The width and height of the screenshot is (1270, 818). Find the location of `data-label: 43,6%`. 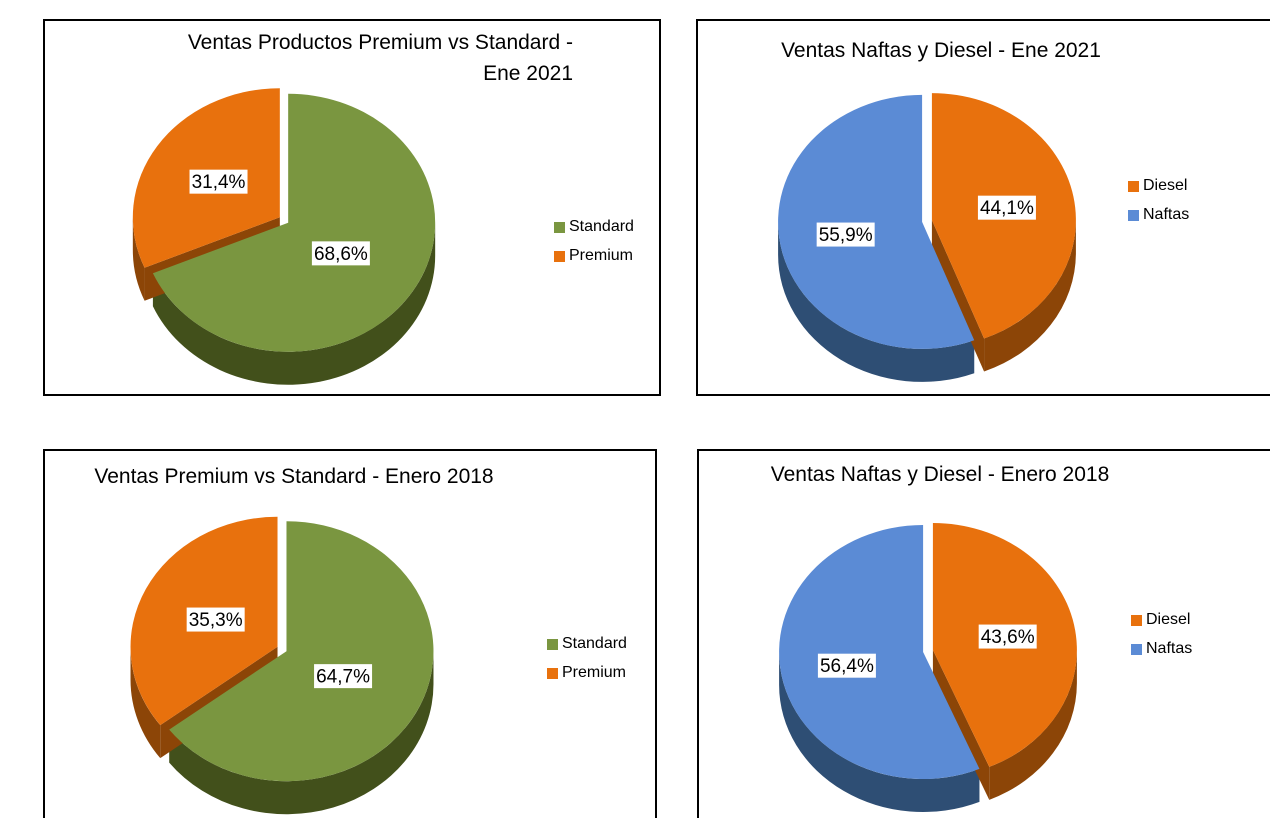

data-label: 43,6% is located at coordinates (1008, 637).